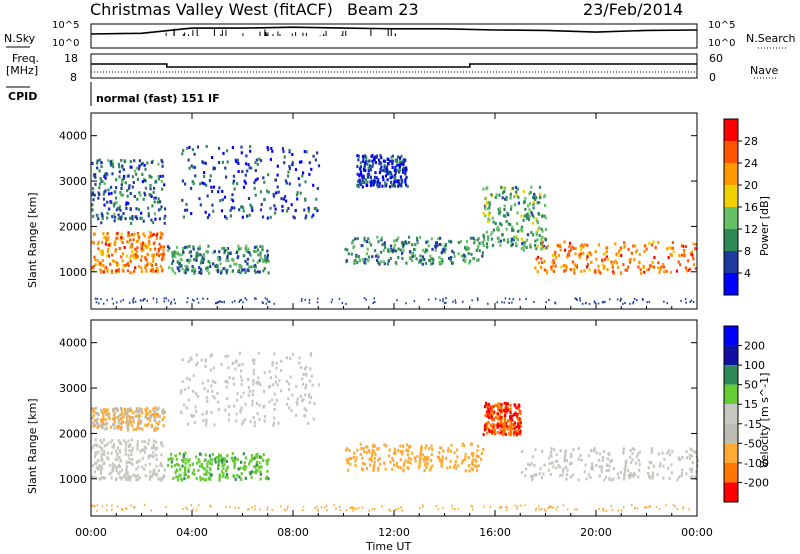 The width and height of the screenshot is (800, 554). Describe the element at coordinates (751, 163) in the screenshot. I see `colorbar-tick-label: 24` at that location.